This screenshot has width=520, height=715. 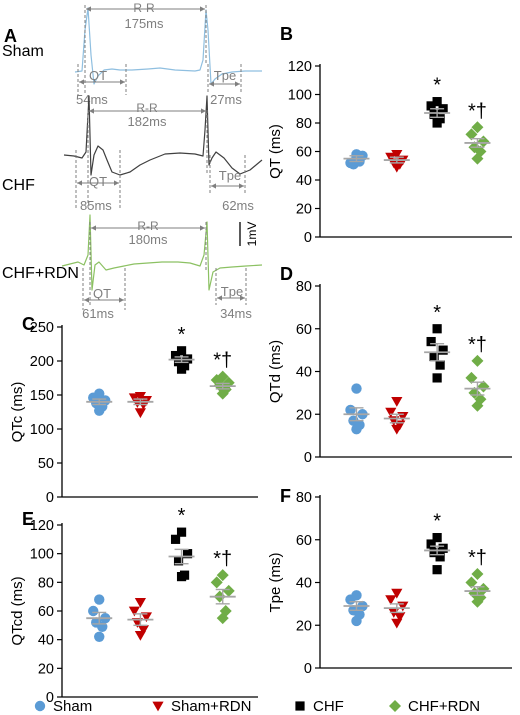 What do you see at coordinates (42, 362) in the screenshot?
I see `y-tick-label: 200` at bounding box center [42, 362].